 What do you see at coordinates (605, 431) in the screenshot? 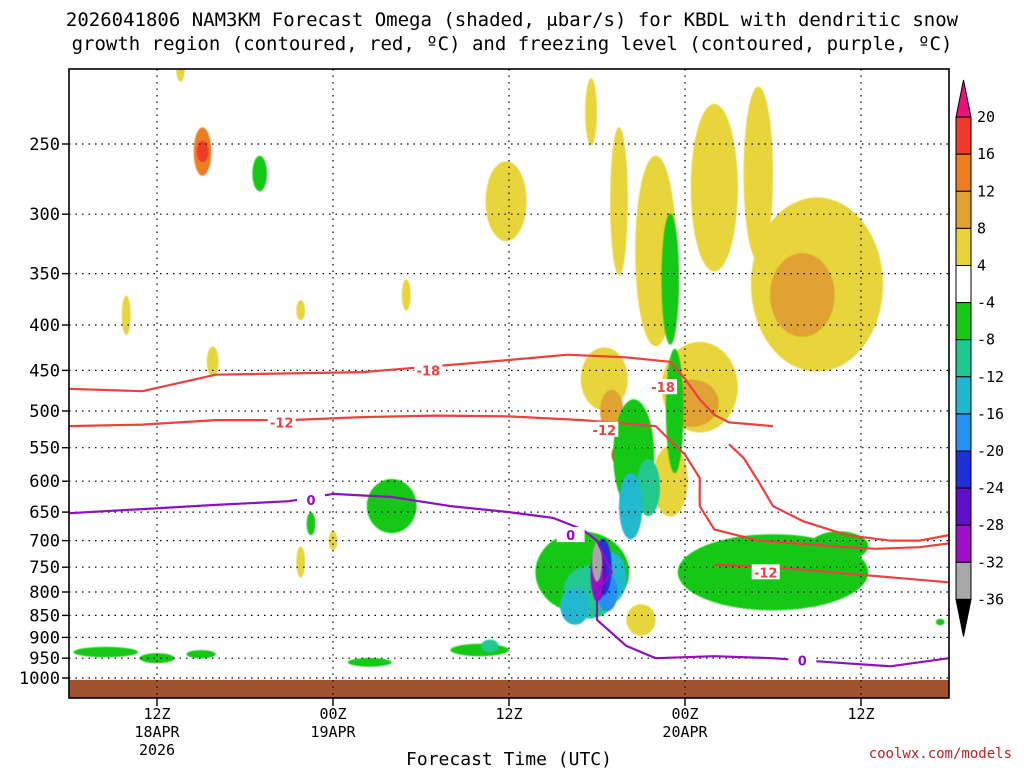
I see `contour-label-3: -12` at bounding box center [605, 431].